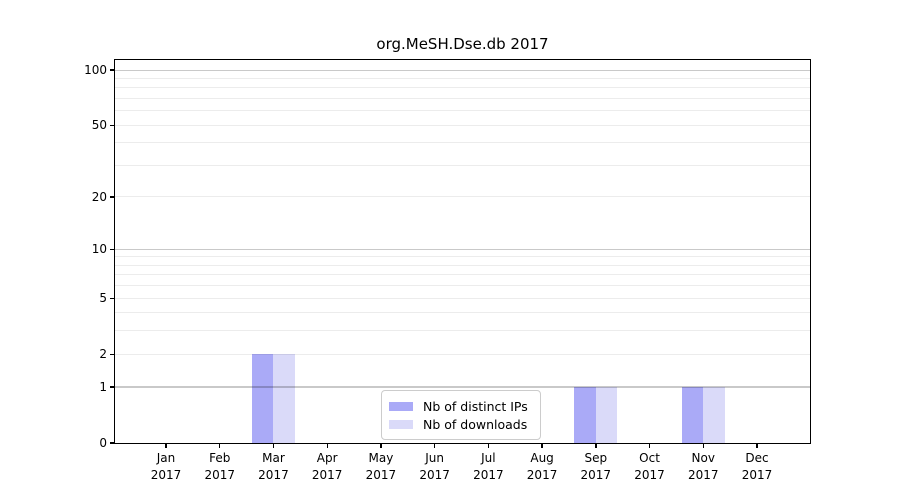 This screenshot has height=500, width=900. Describe the element at coordinates (649, 458) in the screenshot. I see `x-tick-label-line: Oct` at that location.